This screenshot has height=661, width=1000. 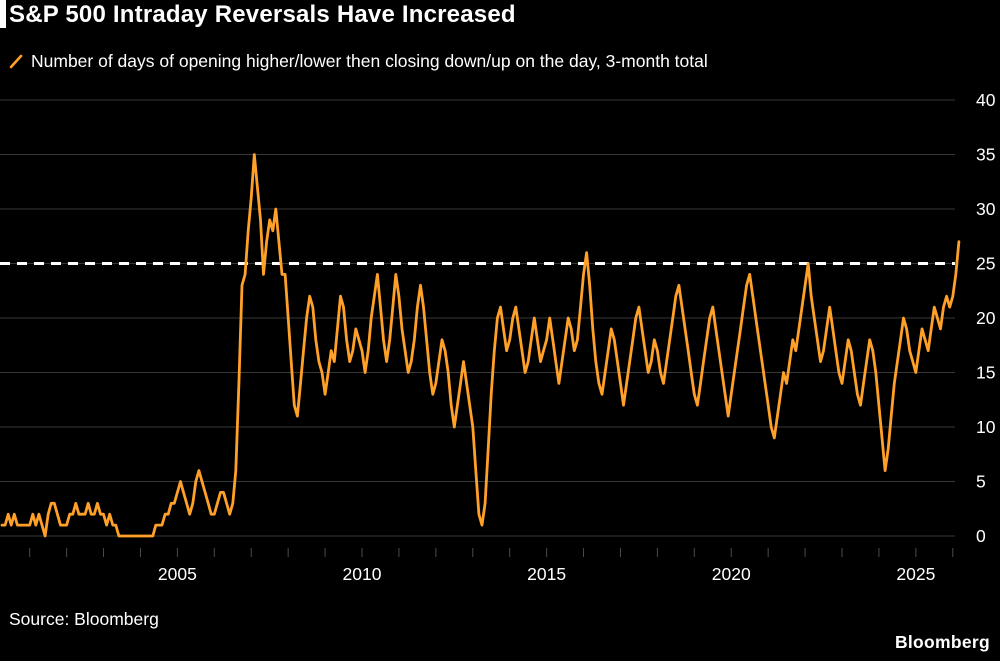 I want to click on screen-artifact, so click(x=3, y=14).